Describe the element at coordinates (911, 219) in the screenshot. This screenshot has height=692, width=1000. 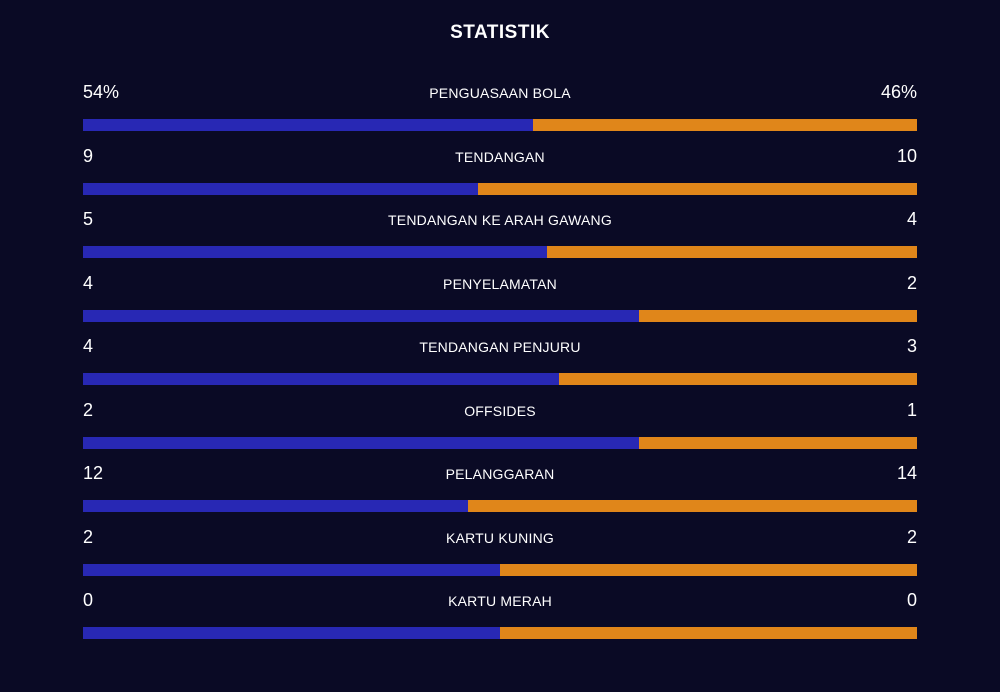
I see `away-value: 4` at that location.